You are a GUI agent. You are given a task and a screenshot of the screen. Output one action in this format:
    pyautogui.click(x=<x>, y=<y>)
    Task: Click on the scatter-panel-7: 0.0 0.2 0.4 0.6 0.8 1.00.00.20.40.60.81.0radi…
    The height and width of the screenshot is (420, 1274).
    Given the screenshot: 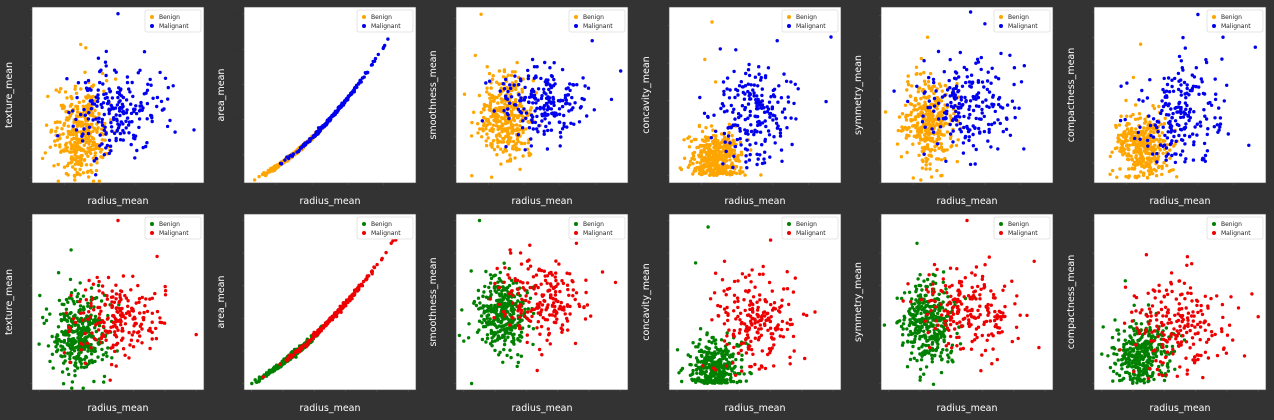 What is the action you would take?
    pyautogui.click(x=316, y=313)
    